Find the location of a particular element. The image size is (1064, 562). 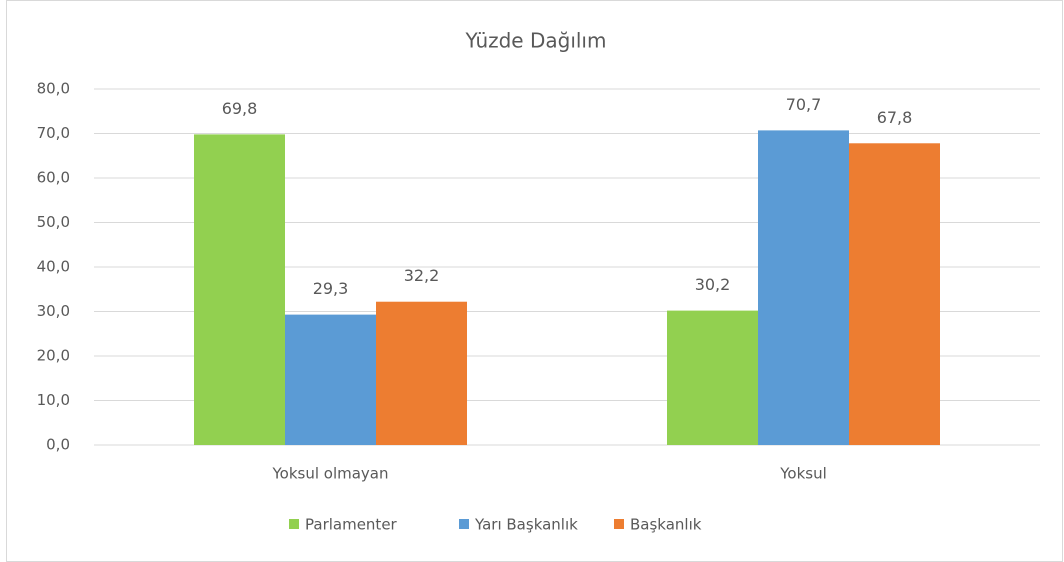

y-tick-label: 80,0 is located at coordinates (53, 89).